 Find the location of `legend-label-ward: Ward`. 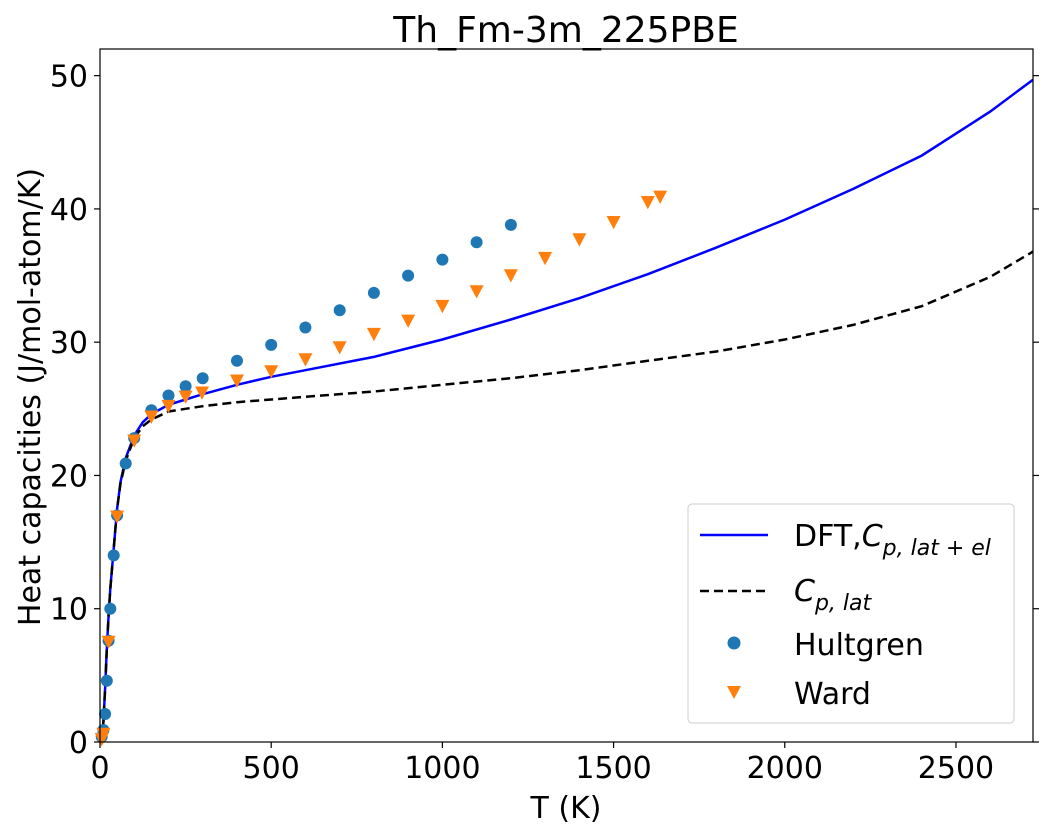

legend-label-ward: Ward is located at coordinates (832, 694).